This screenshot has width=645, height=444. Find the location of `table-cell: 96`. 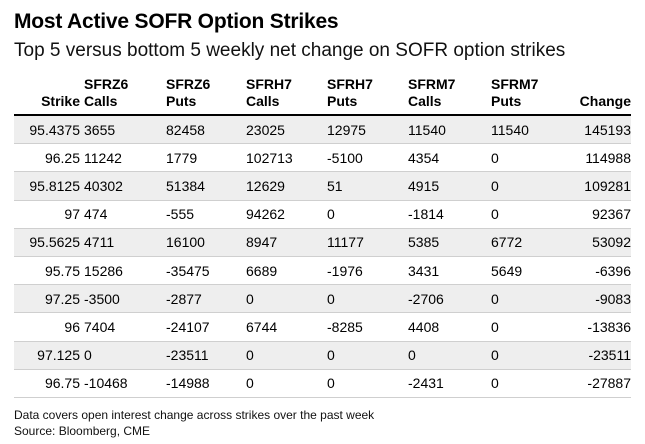

table-cell: 96 is located at coordinates (72, 326).